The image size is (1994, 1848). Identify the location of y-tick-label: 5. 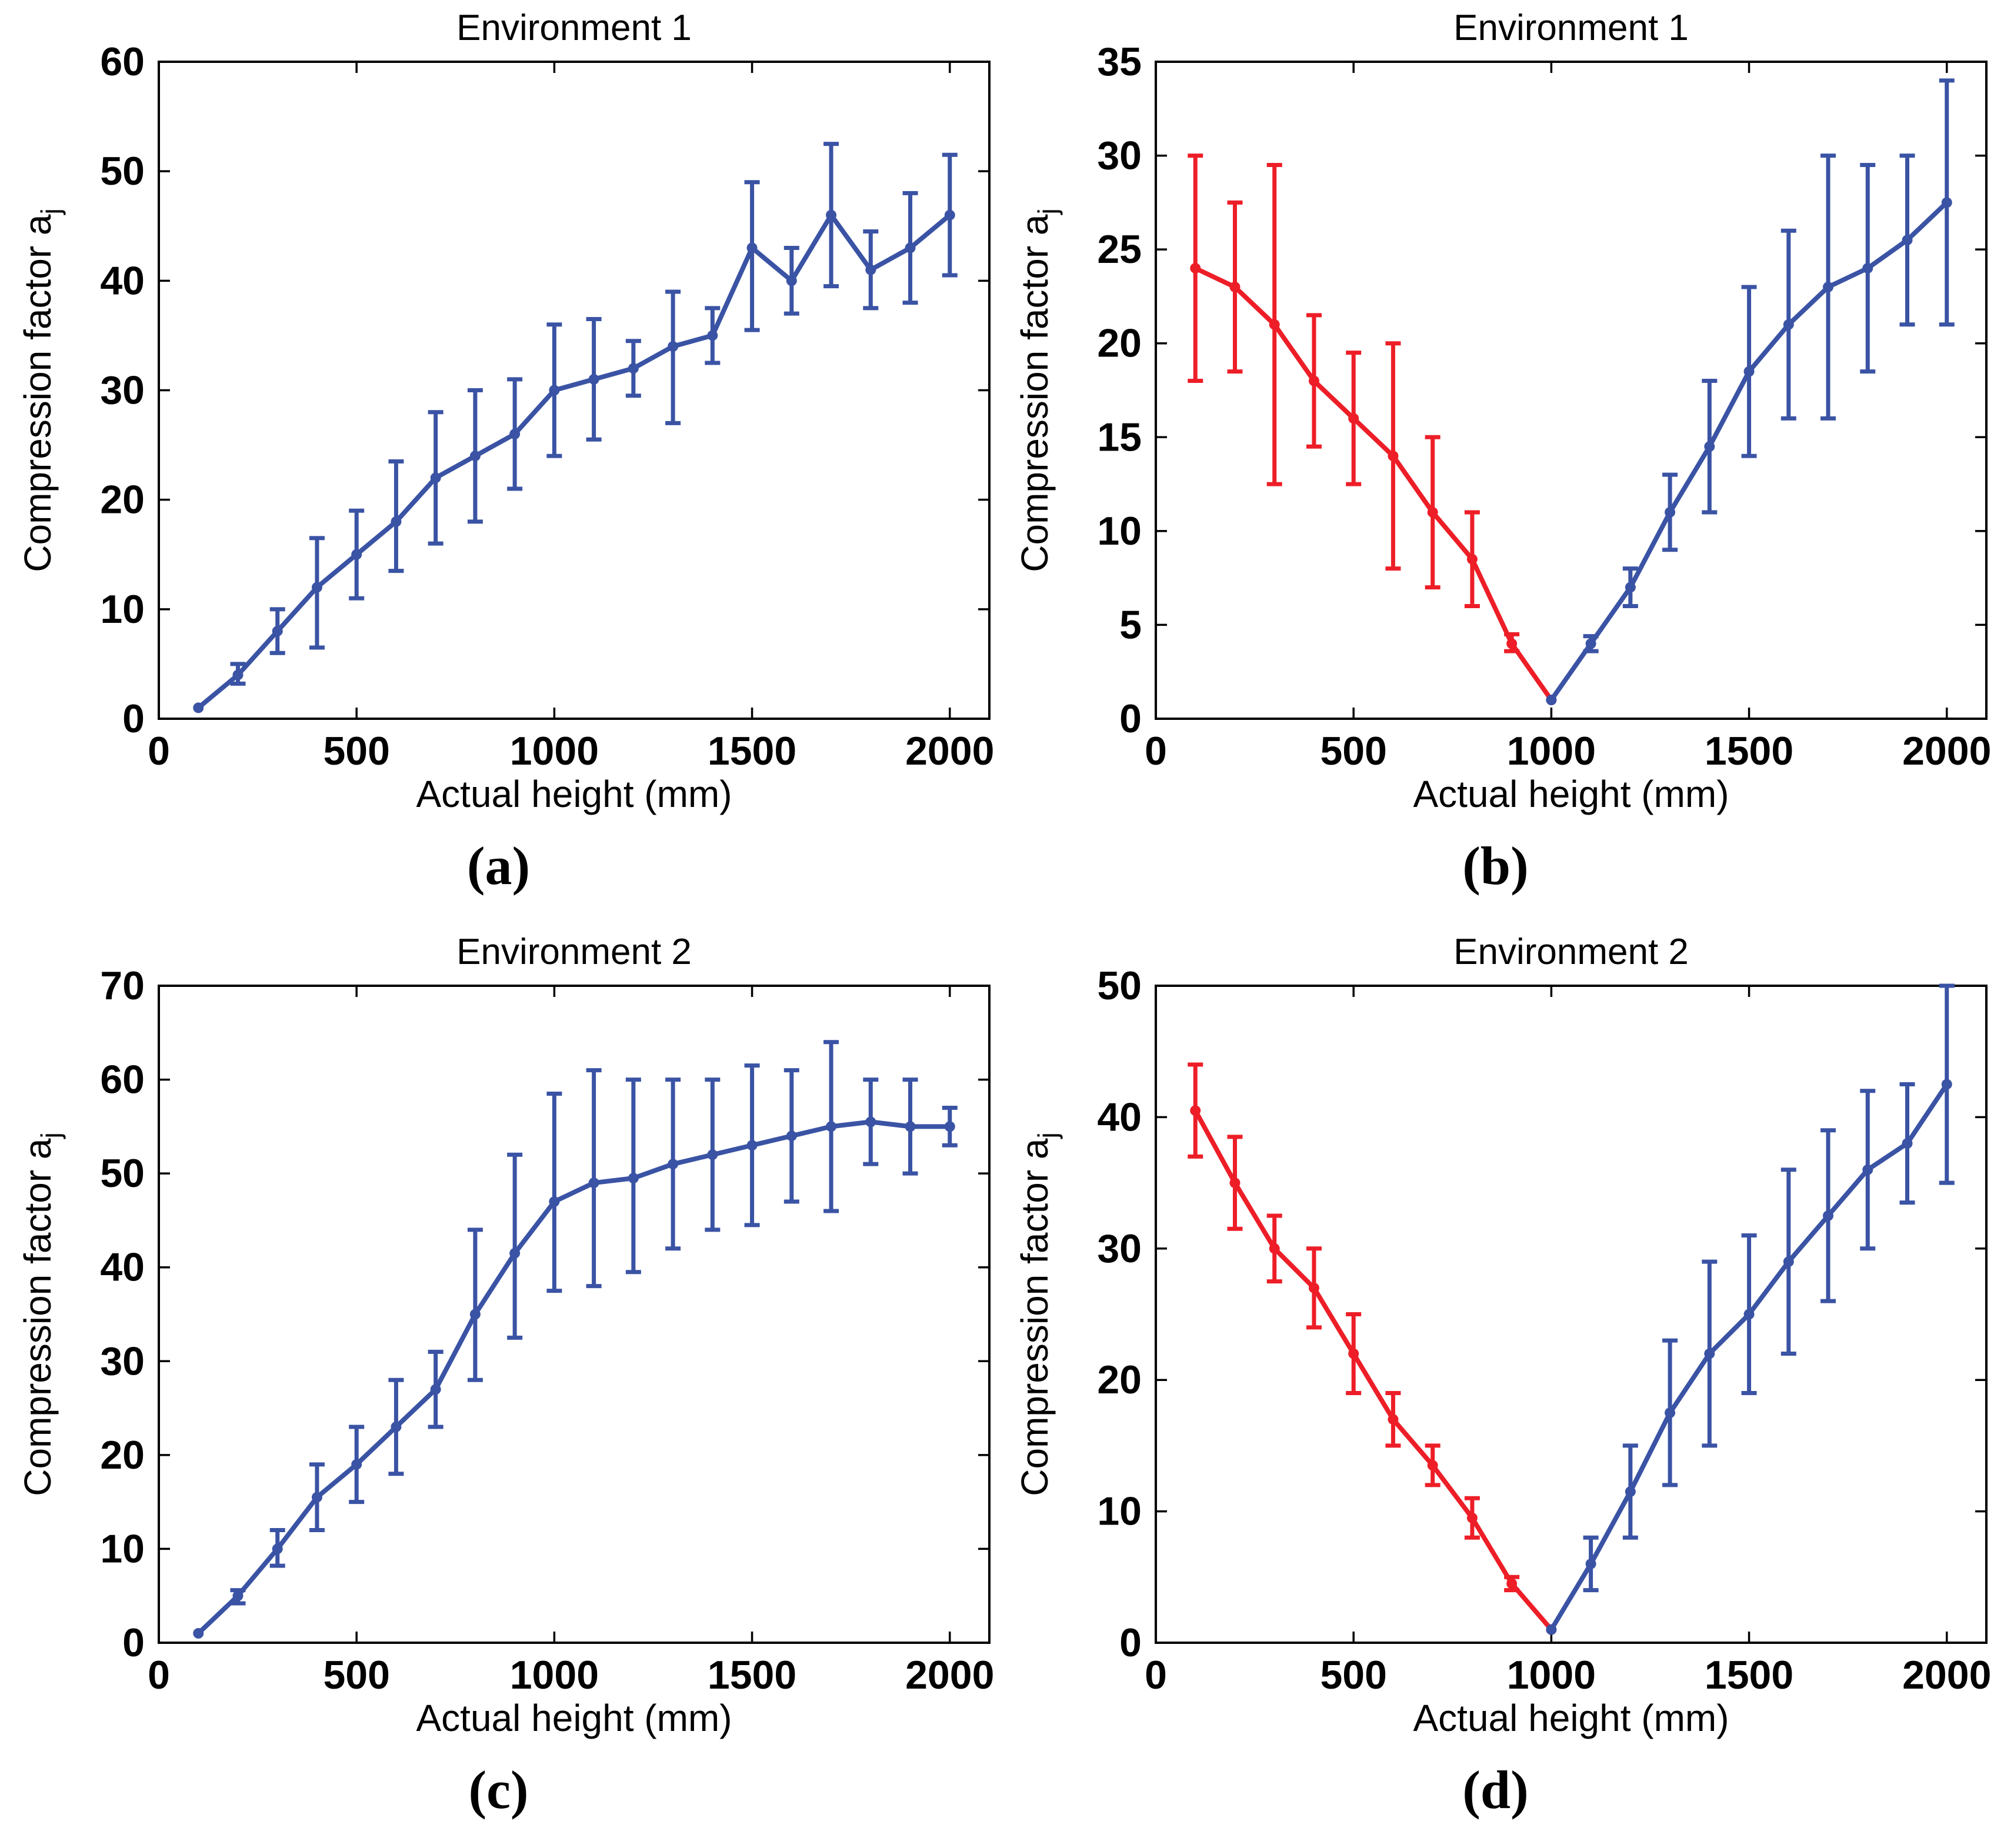
(1130, 624).